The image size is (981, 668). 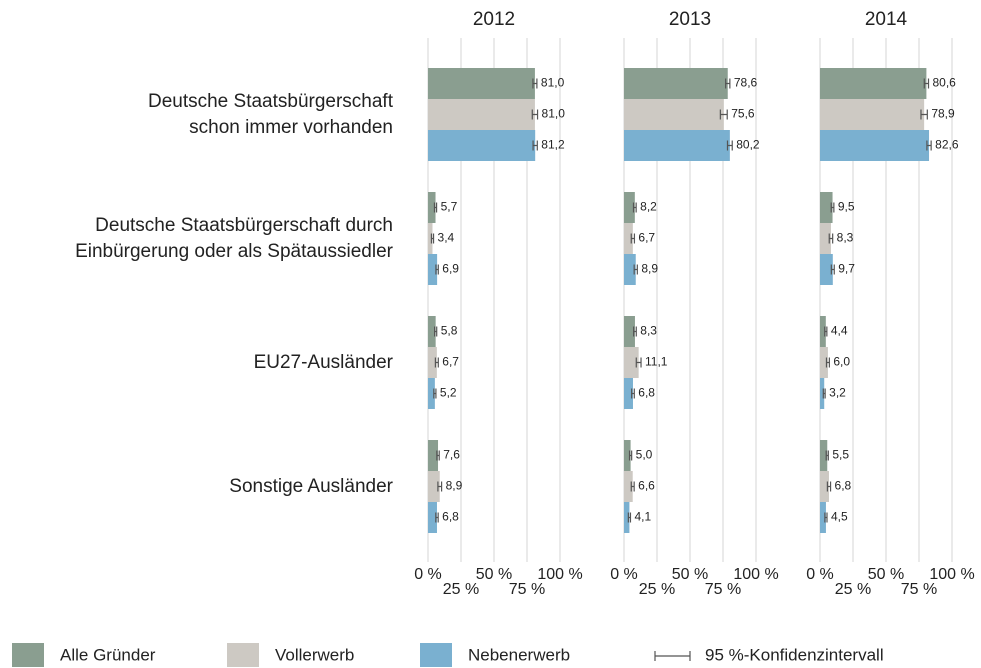 What do you see at coordinates (656, 362) in the screenshot?
I see `value-label: 11,1` at bounding box center [656, 362].